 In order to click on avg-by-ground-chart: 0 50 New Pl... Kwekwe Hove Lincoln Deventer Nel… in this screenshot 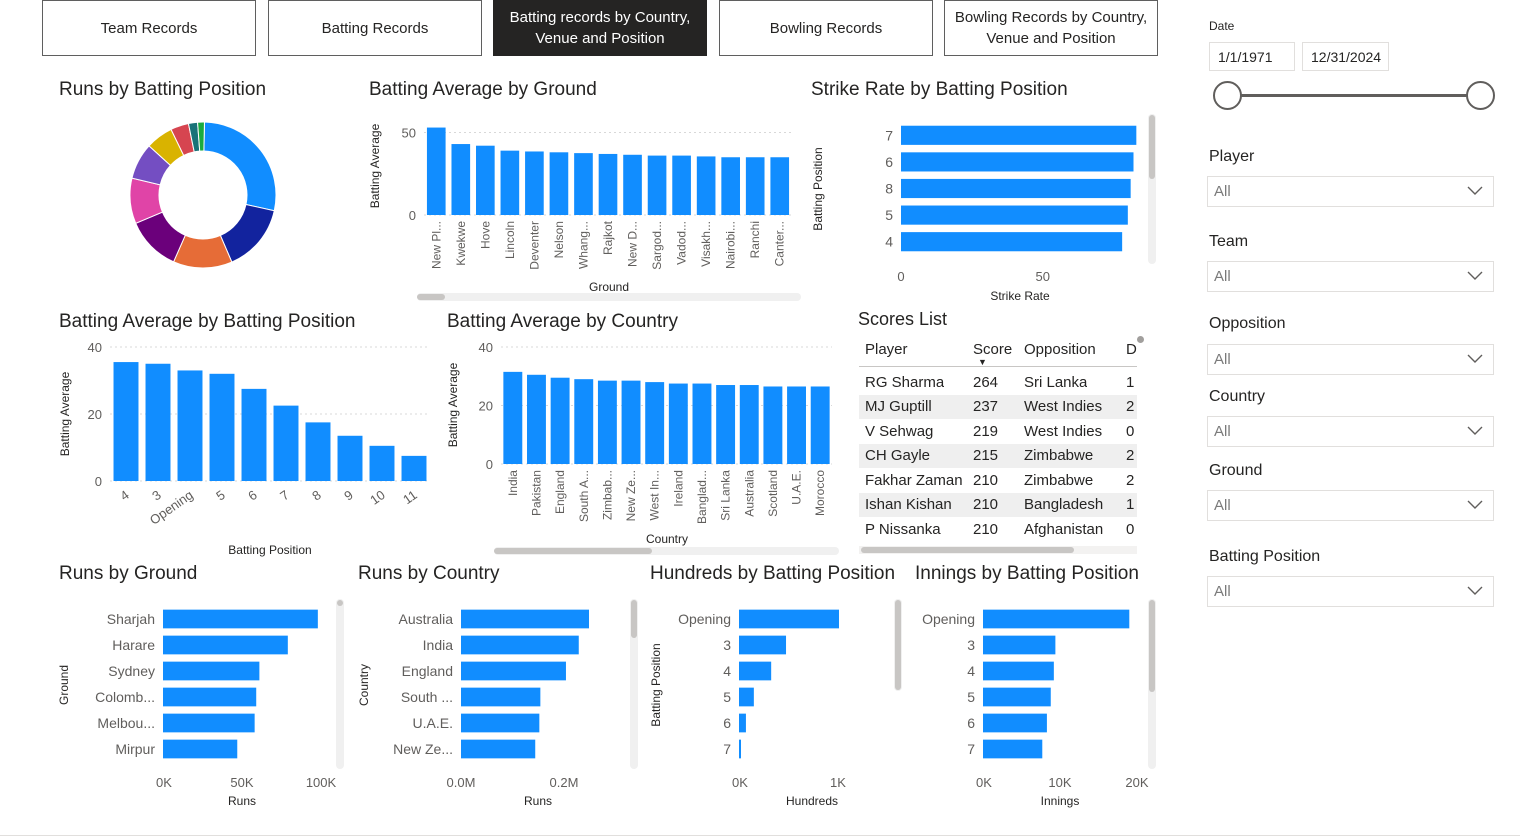, I will do `click(585, 210)`.